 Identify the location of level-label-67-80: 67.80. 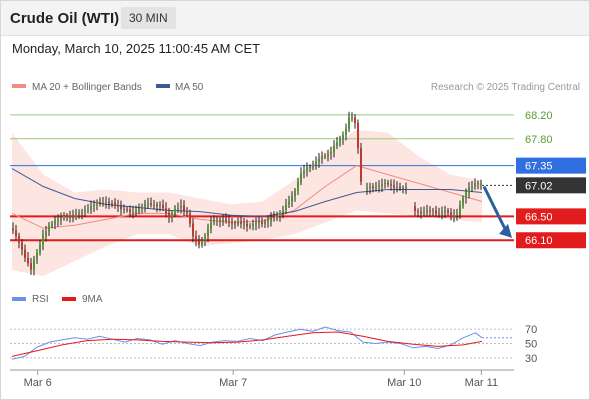
(539, 140).